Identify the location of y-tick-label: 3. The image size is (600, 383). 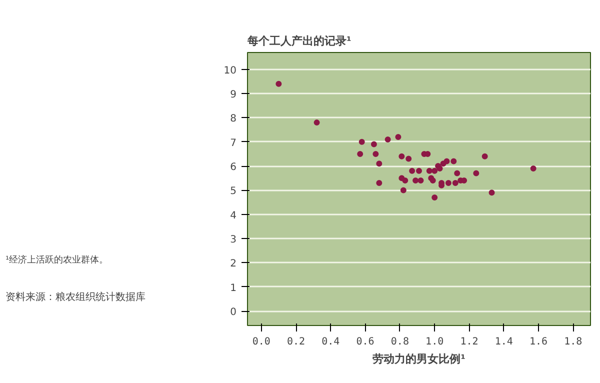
(233, 240).